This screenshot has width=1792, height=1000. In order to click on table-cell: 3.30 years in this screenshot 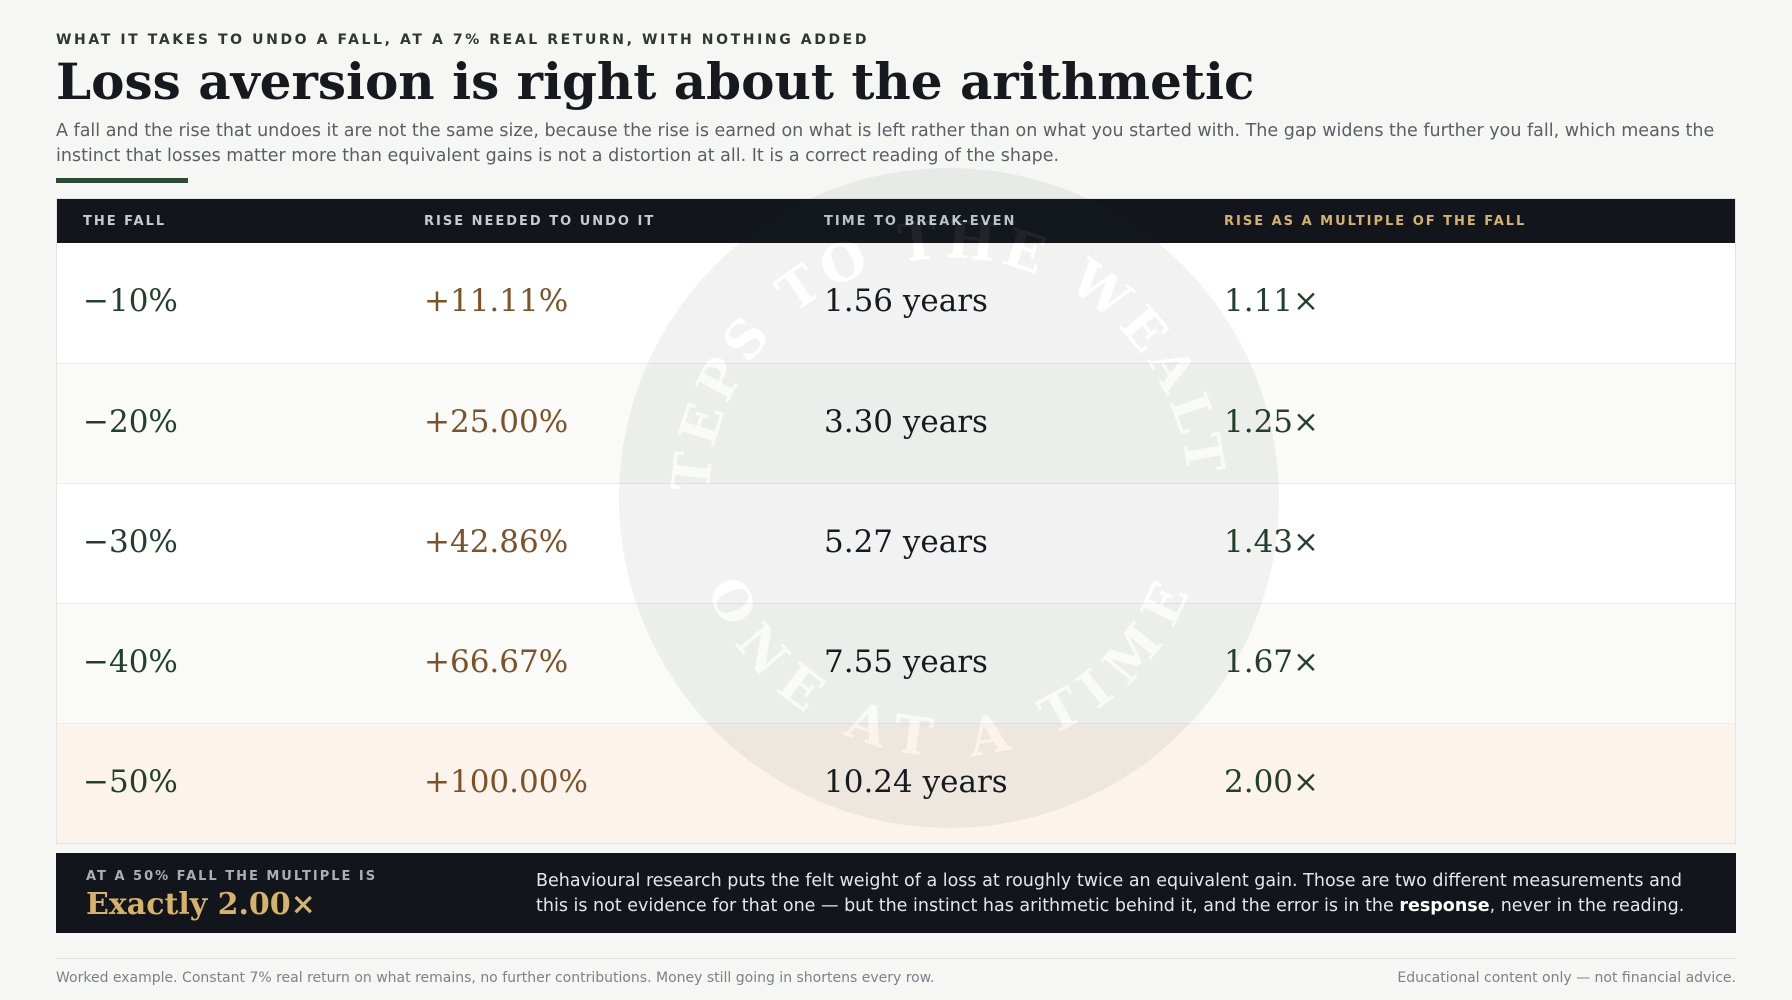, I will do `click(906, 422)`.